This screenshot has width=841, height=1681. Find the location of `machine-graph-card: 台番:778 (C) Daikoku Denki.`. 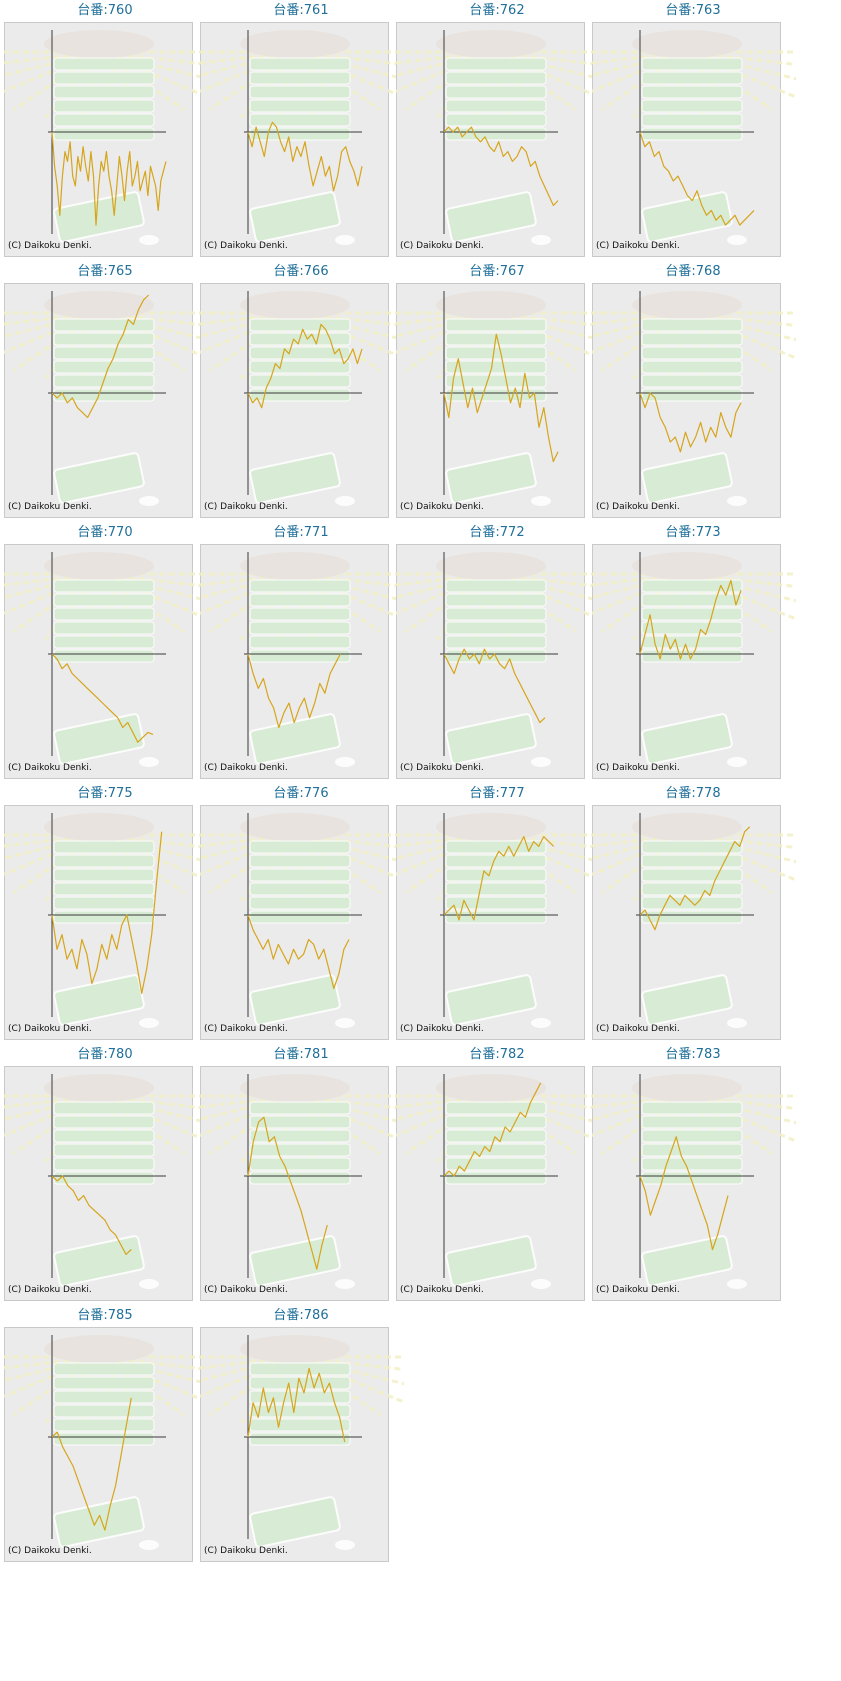

machine-graph-card: 台番:778 (C) Daikoku Denki. is located at coordinates (693, 922).